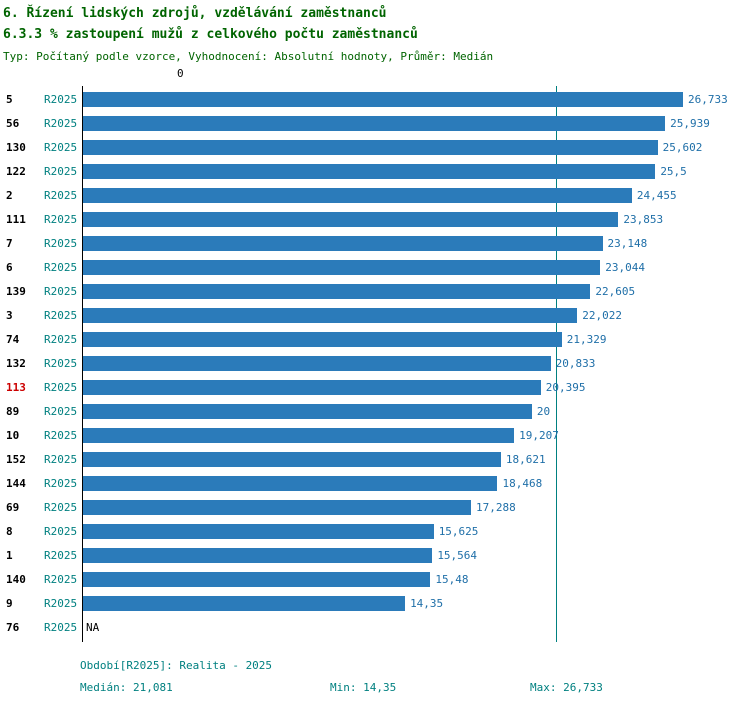  I want to click on bar-value-label: 15,625, so click(458, 531).